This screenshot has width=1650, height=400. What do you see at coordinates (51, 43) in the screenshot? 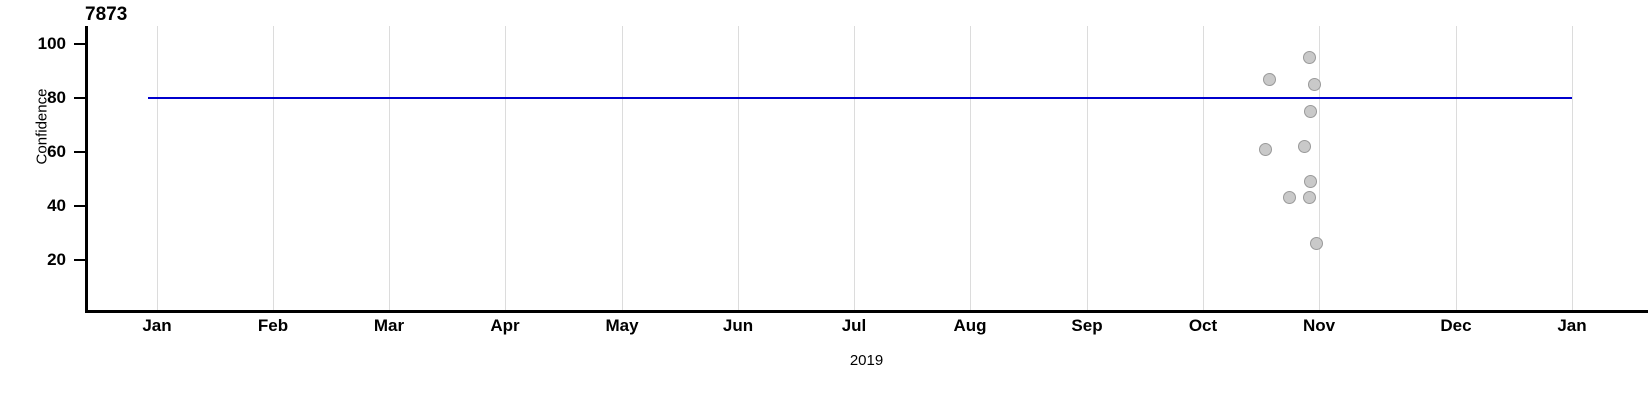
I see `y-tick-label: 100` at bounding box center [51, 43].